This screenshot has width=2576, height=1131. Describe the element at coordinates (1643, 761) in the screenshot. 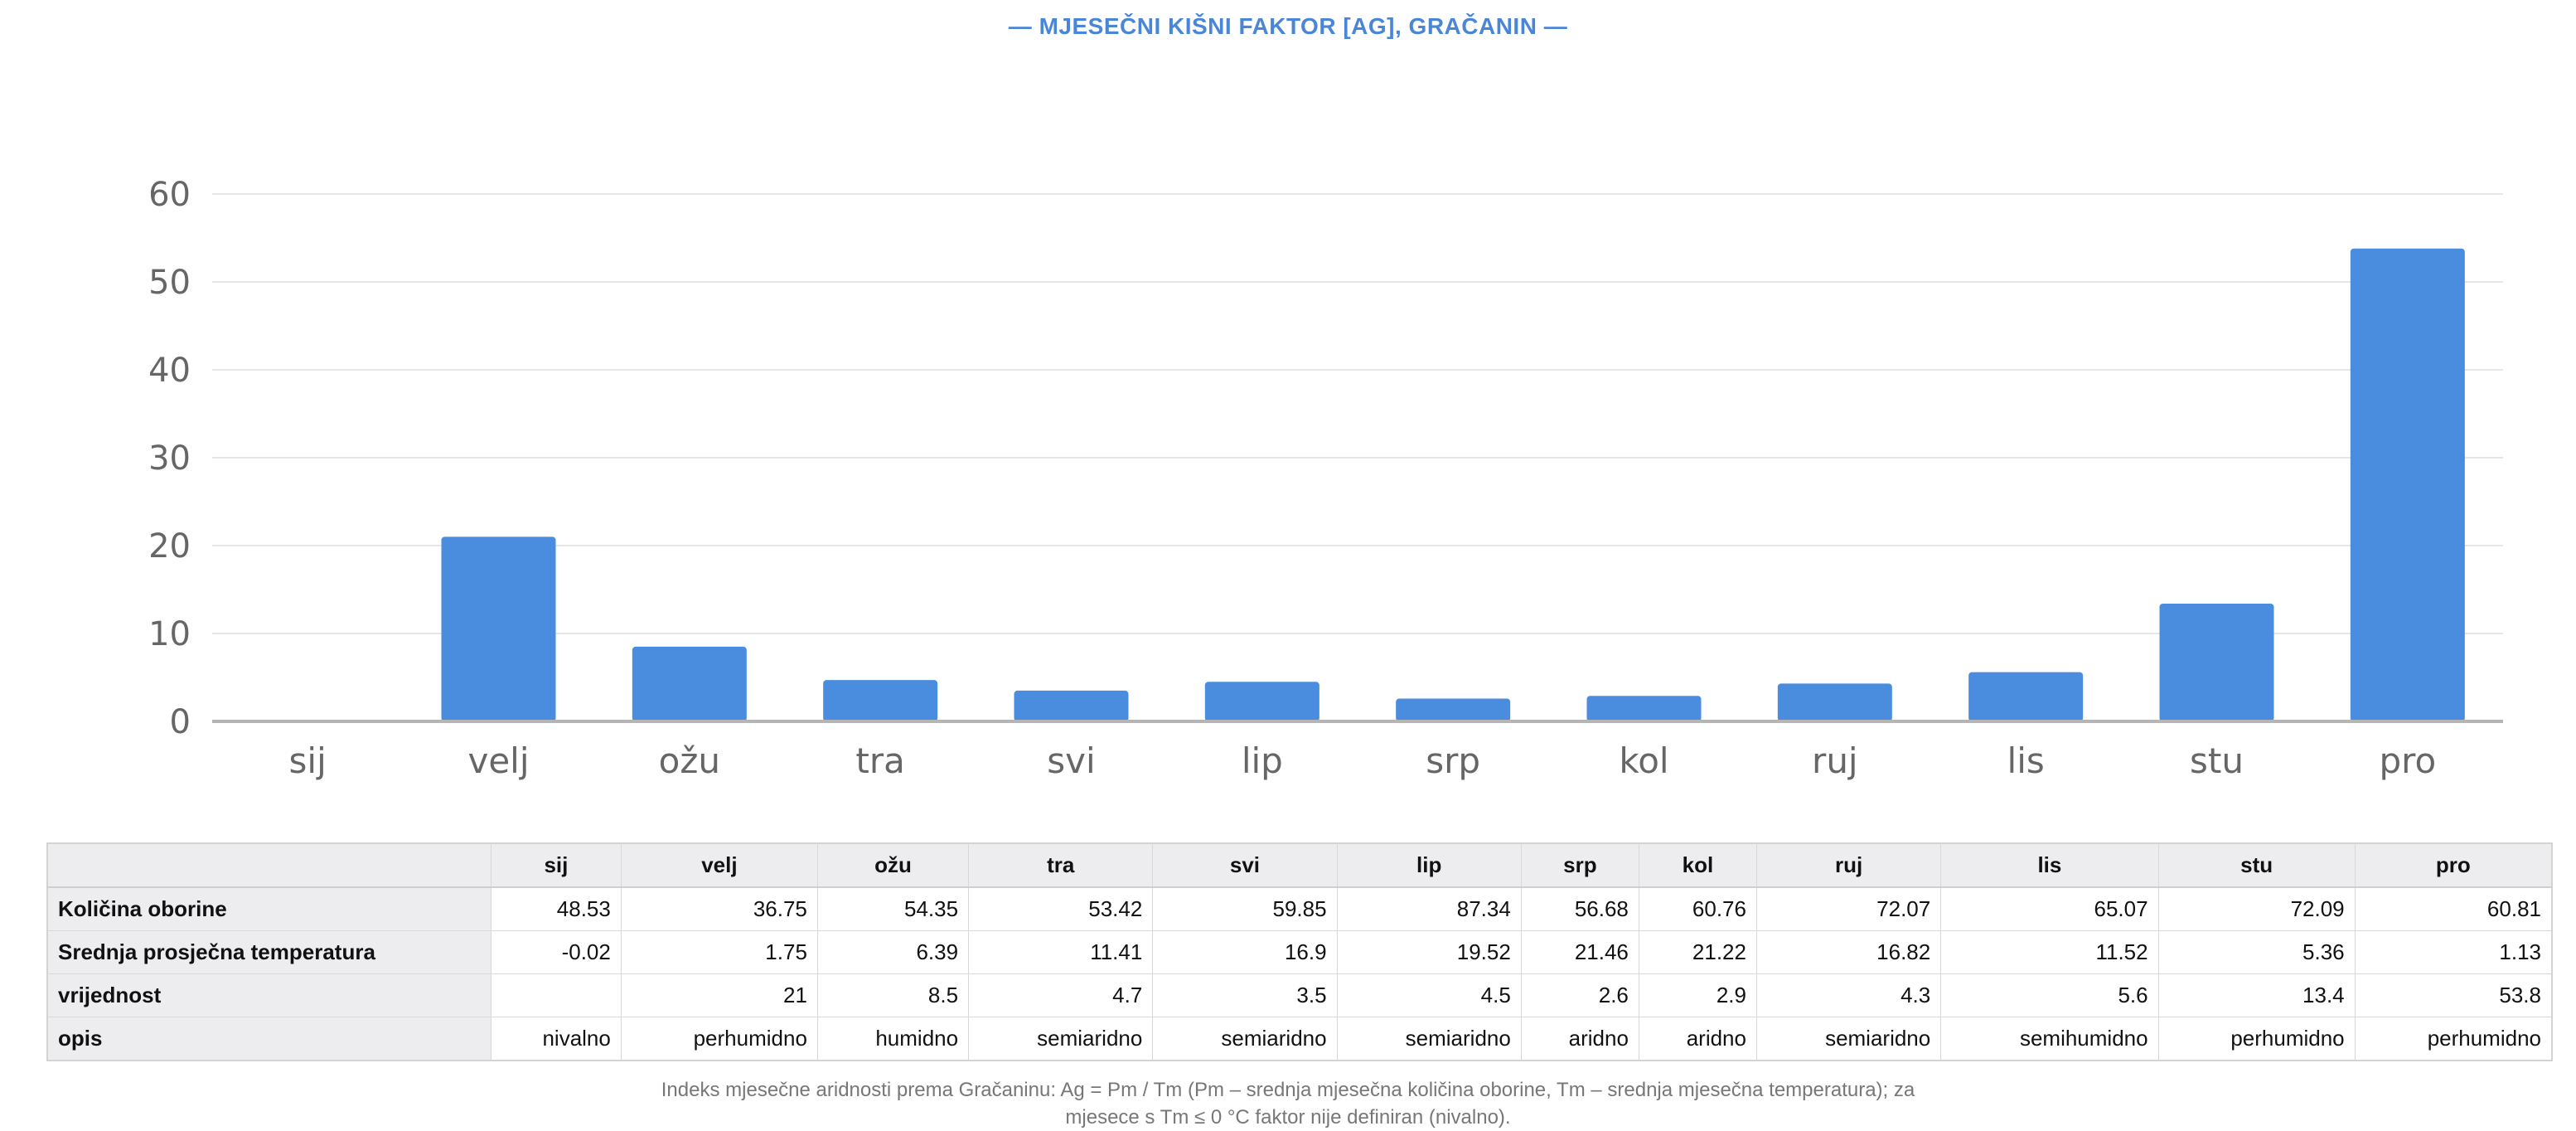

I see `x-tick-label: kol` at that location.